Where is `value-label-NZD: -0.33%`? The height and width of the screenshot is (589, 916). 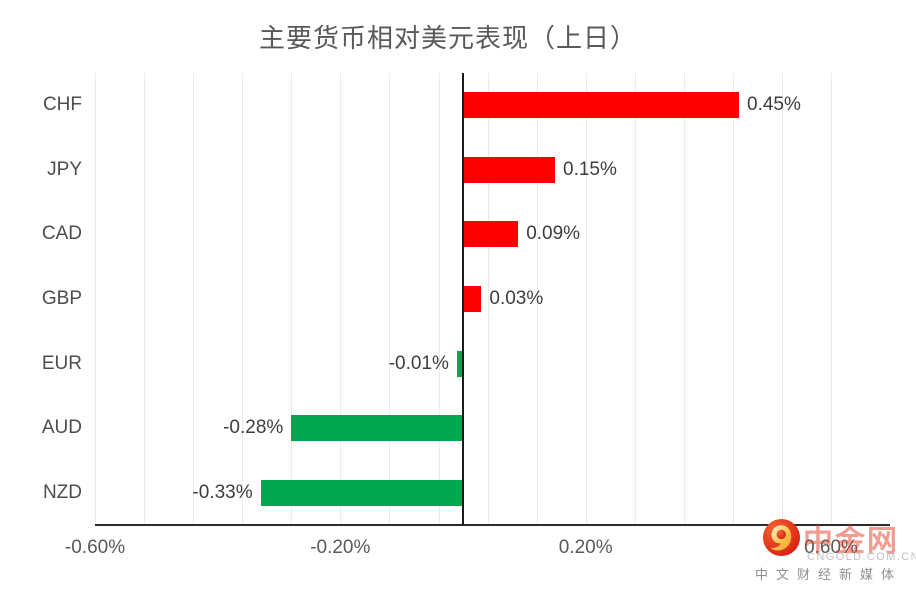 value-label-NZD: -0.33% is located at coordinates (222, 492).